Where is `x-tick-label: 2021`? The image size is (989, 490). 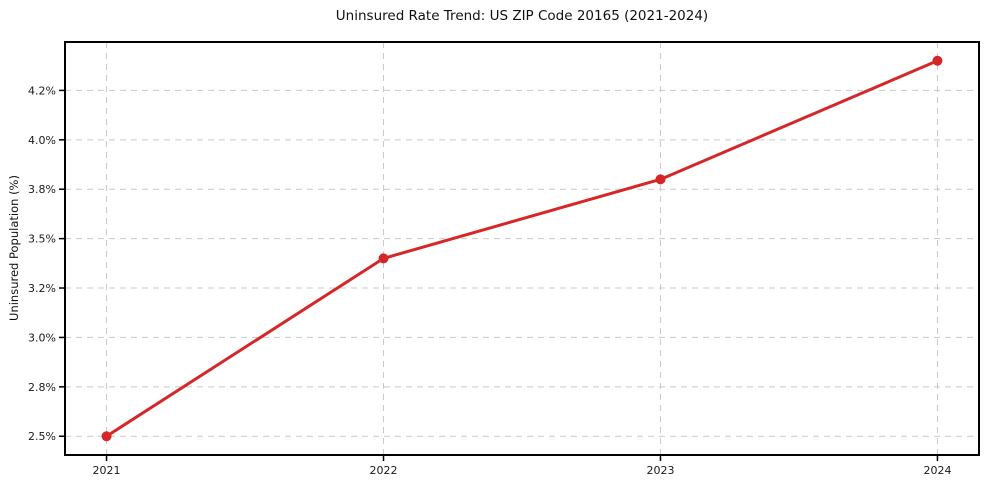 x-tick-label: 2021 is located at coordinates (107, 470).